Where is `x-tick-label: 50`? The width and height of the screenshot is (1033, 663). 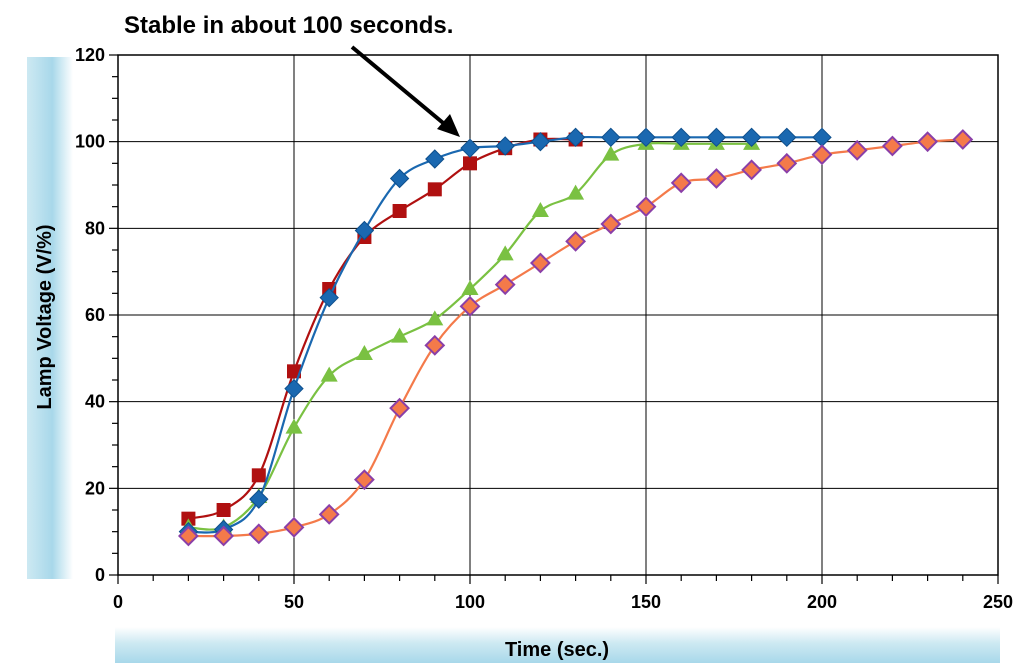
x-tick-label: 50 is located at coordinates (294, 602).